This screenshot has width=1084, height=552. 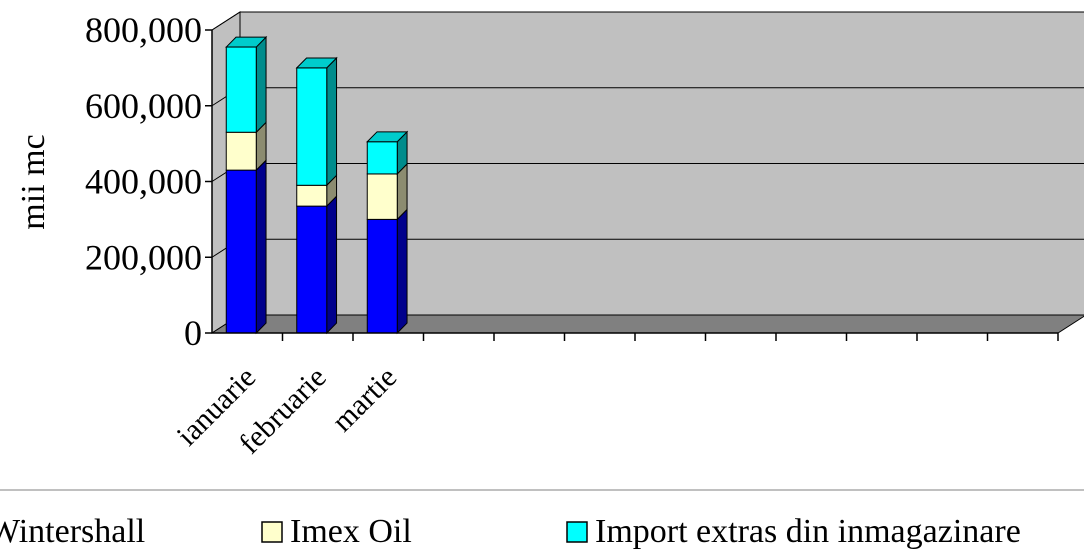 I want to click on legend-item: Import extras din inmagazinare, so click(x=793, y=531).